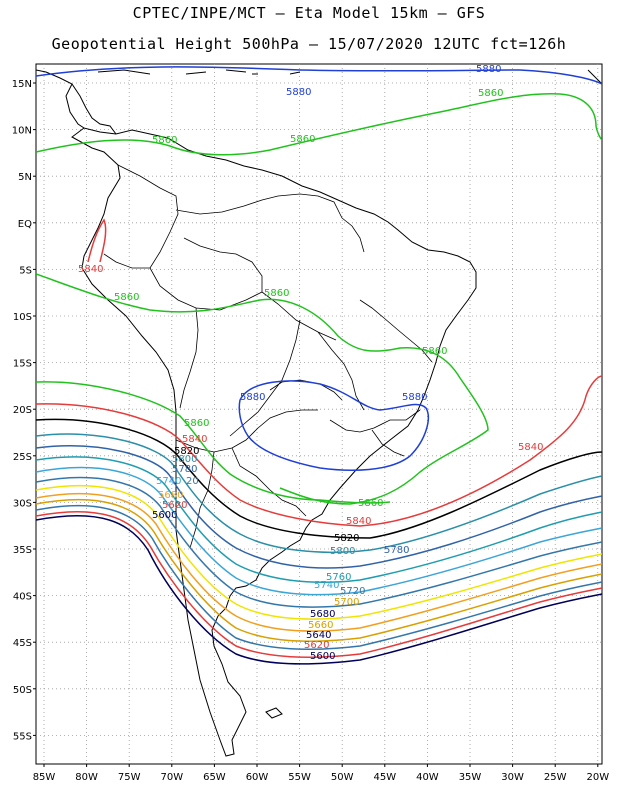 The width and height of the screenshot is (618, 800). What do you see at coordinates (22, 736) in the screenshot?
I see `lat-label: 55S` at bounding box center [22, 736].